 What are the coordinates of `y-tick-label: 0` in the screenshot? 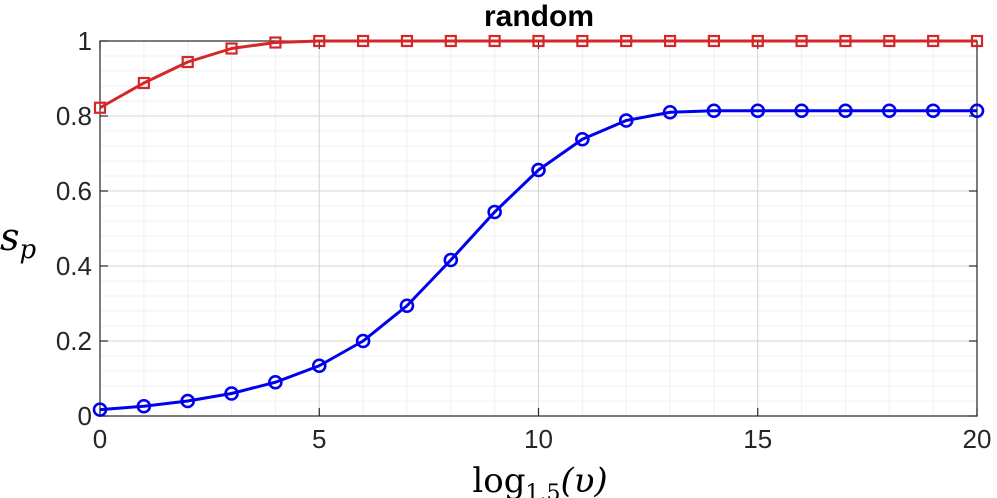 It's located at (85, 416).